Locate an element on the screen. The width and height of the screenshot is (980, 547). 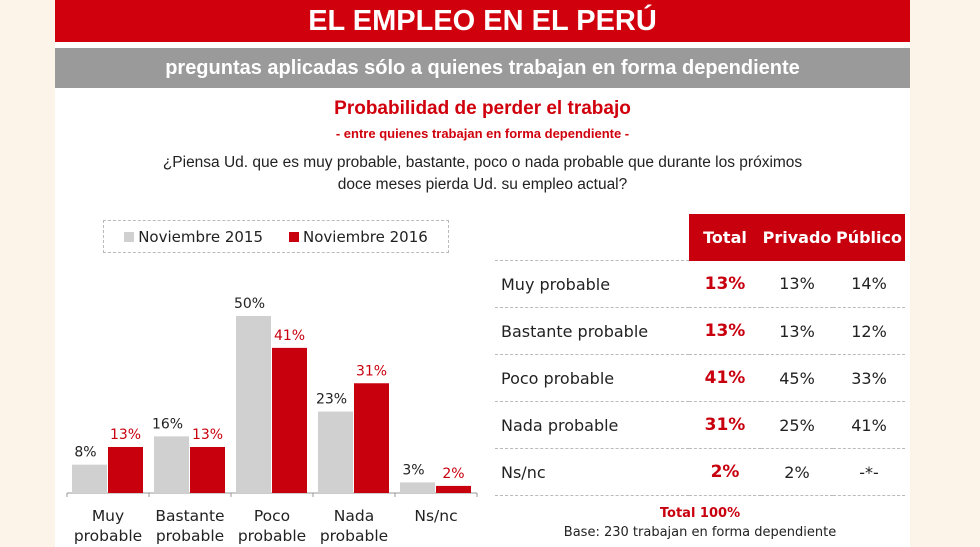
legend-item-2015: Noviembre 2015 is located at coordinates (193, 237).